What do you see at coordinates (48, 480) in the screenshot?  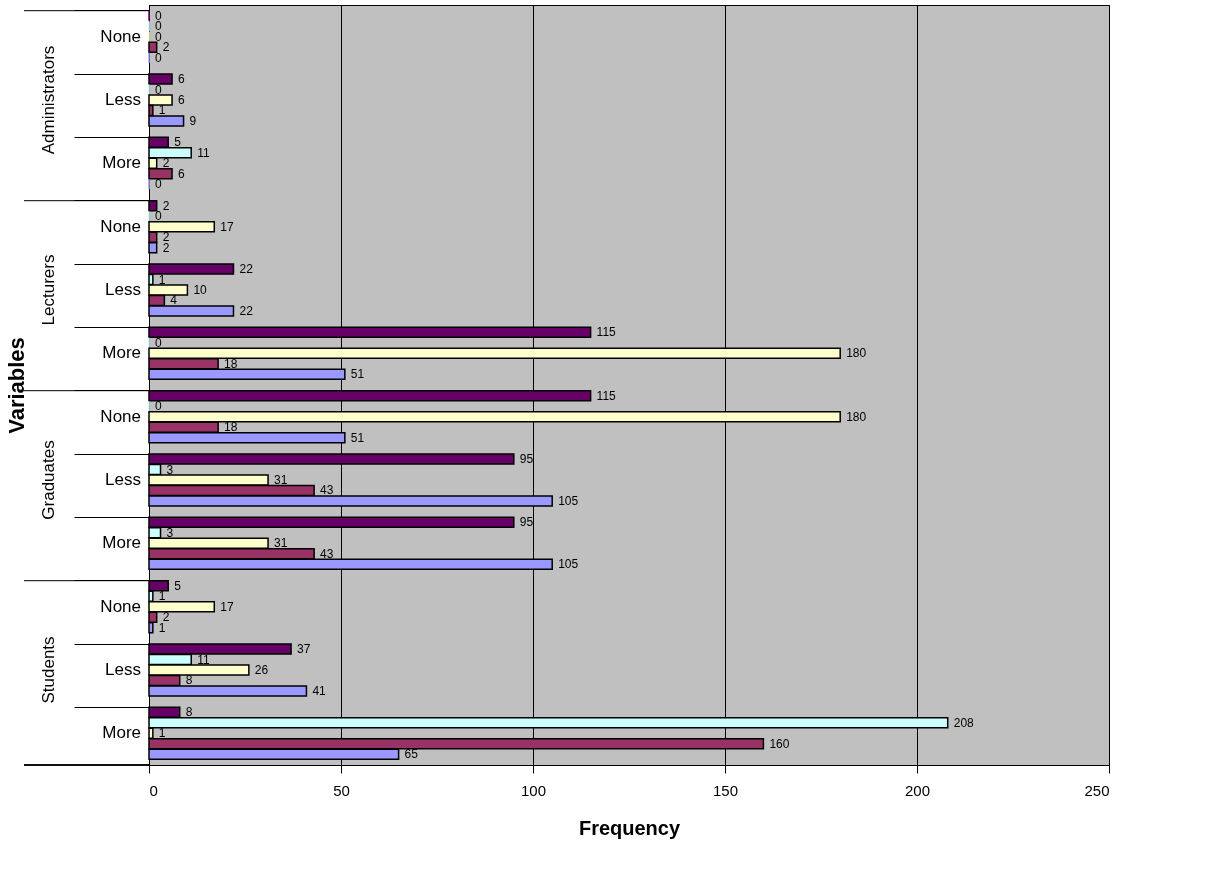 I see `text: Graduates` at bounding box center [48, 480].